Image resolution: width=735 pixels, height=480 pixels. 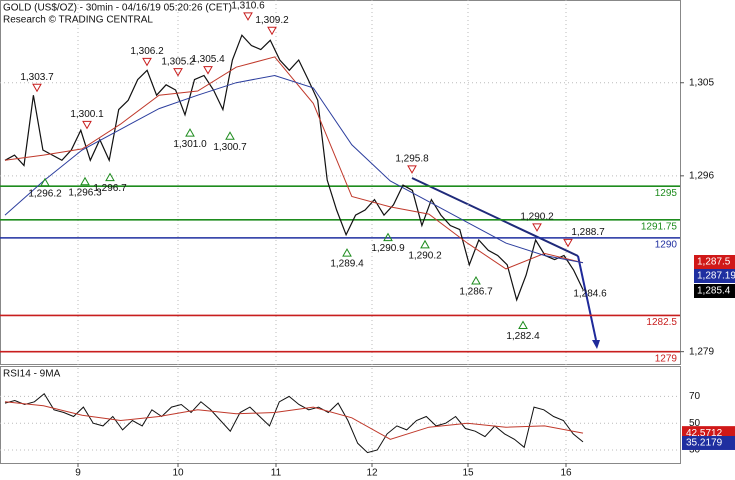 What do you see at coordinates (347, 264) in the screenshot?
I see `annotation-label: 1,289.4` at bounding box center [347, 264].